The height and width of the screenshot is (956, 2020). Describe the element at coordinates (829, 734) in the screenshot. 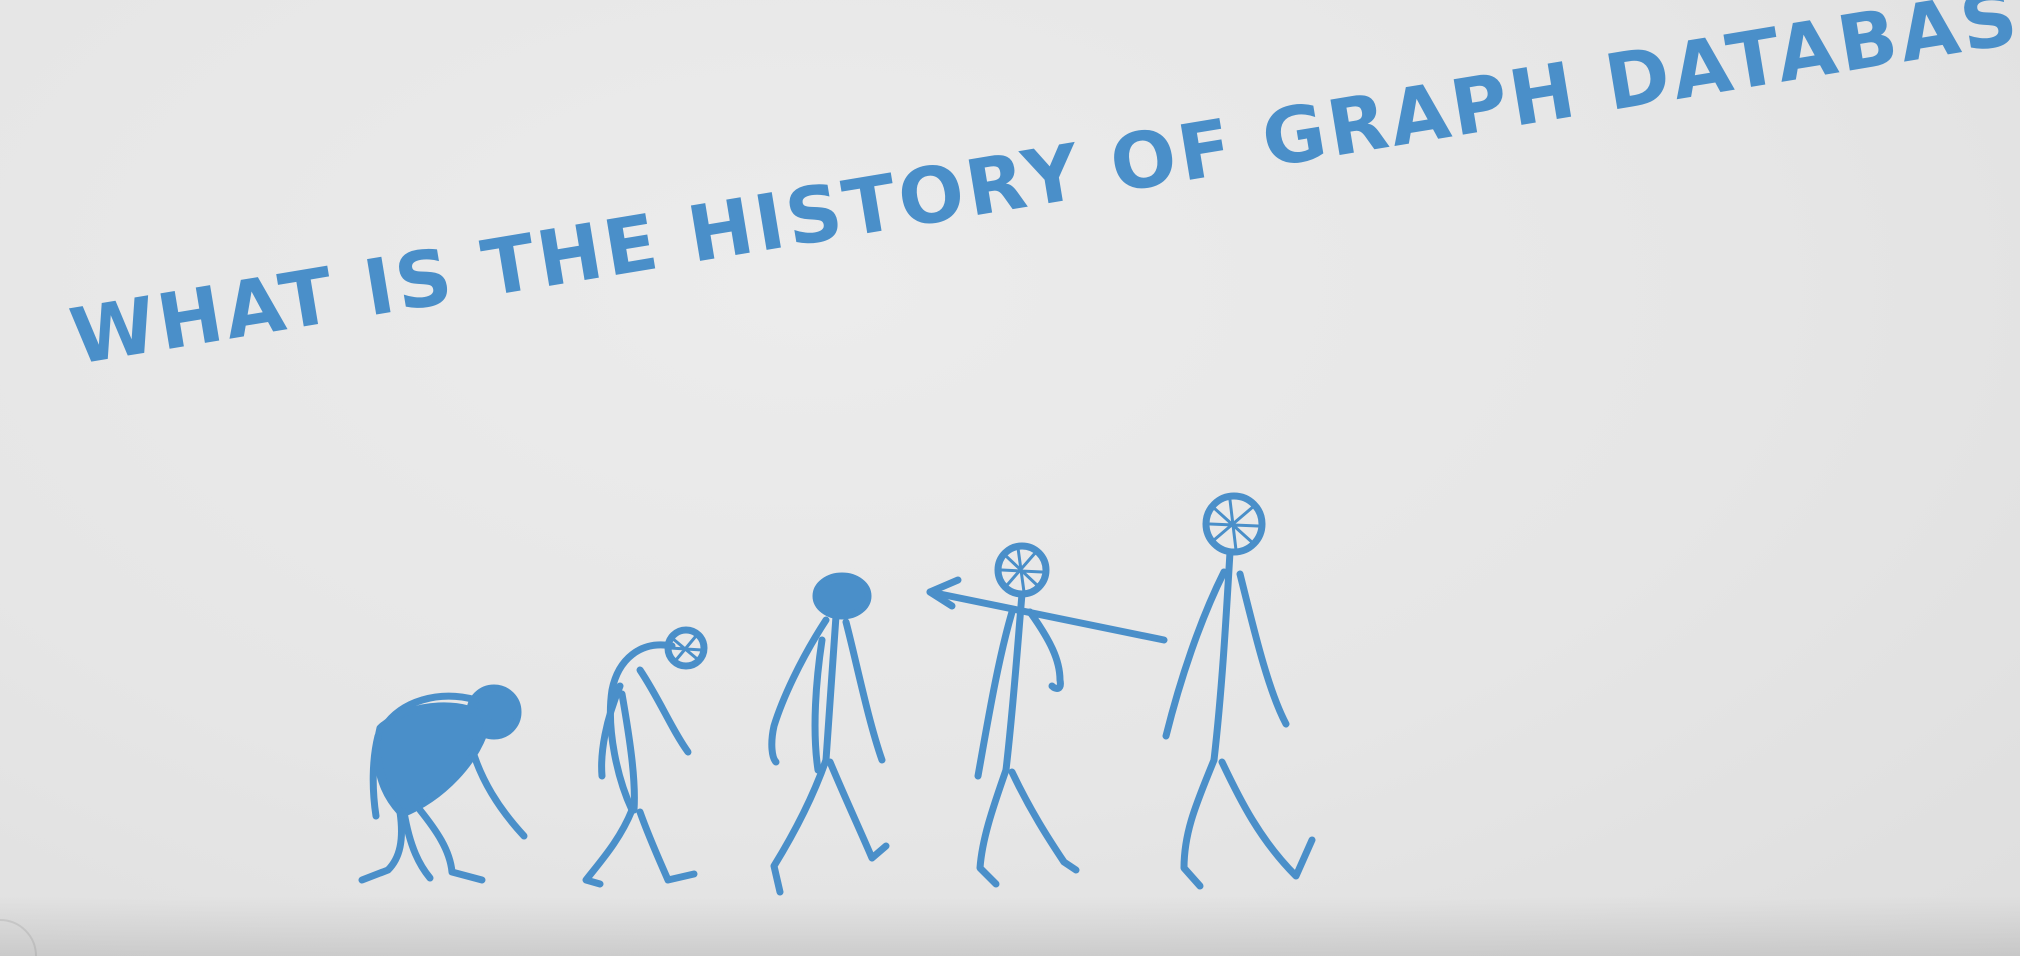

I see `early-human-figure` at that location.